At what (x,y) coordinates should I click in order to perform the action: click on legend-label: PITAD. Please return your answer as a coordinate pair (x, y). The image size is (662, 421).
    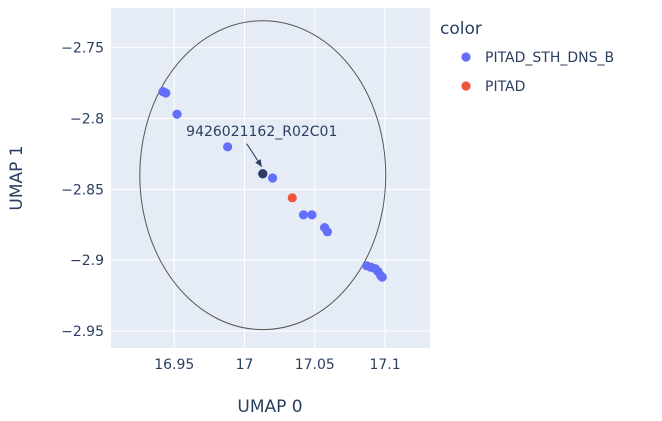
    Looking at the image, I should click on (505, 87).